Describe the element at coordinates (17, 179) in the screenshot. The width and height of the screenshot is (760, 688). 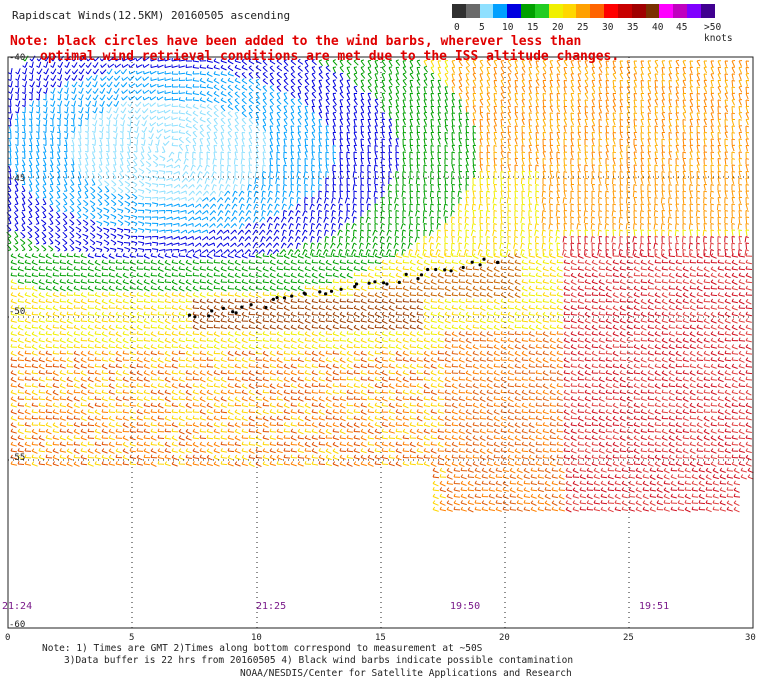
I see `y-tick-label: -45` at that location.